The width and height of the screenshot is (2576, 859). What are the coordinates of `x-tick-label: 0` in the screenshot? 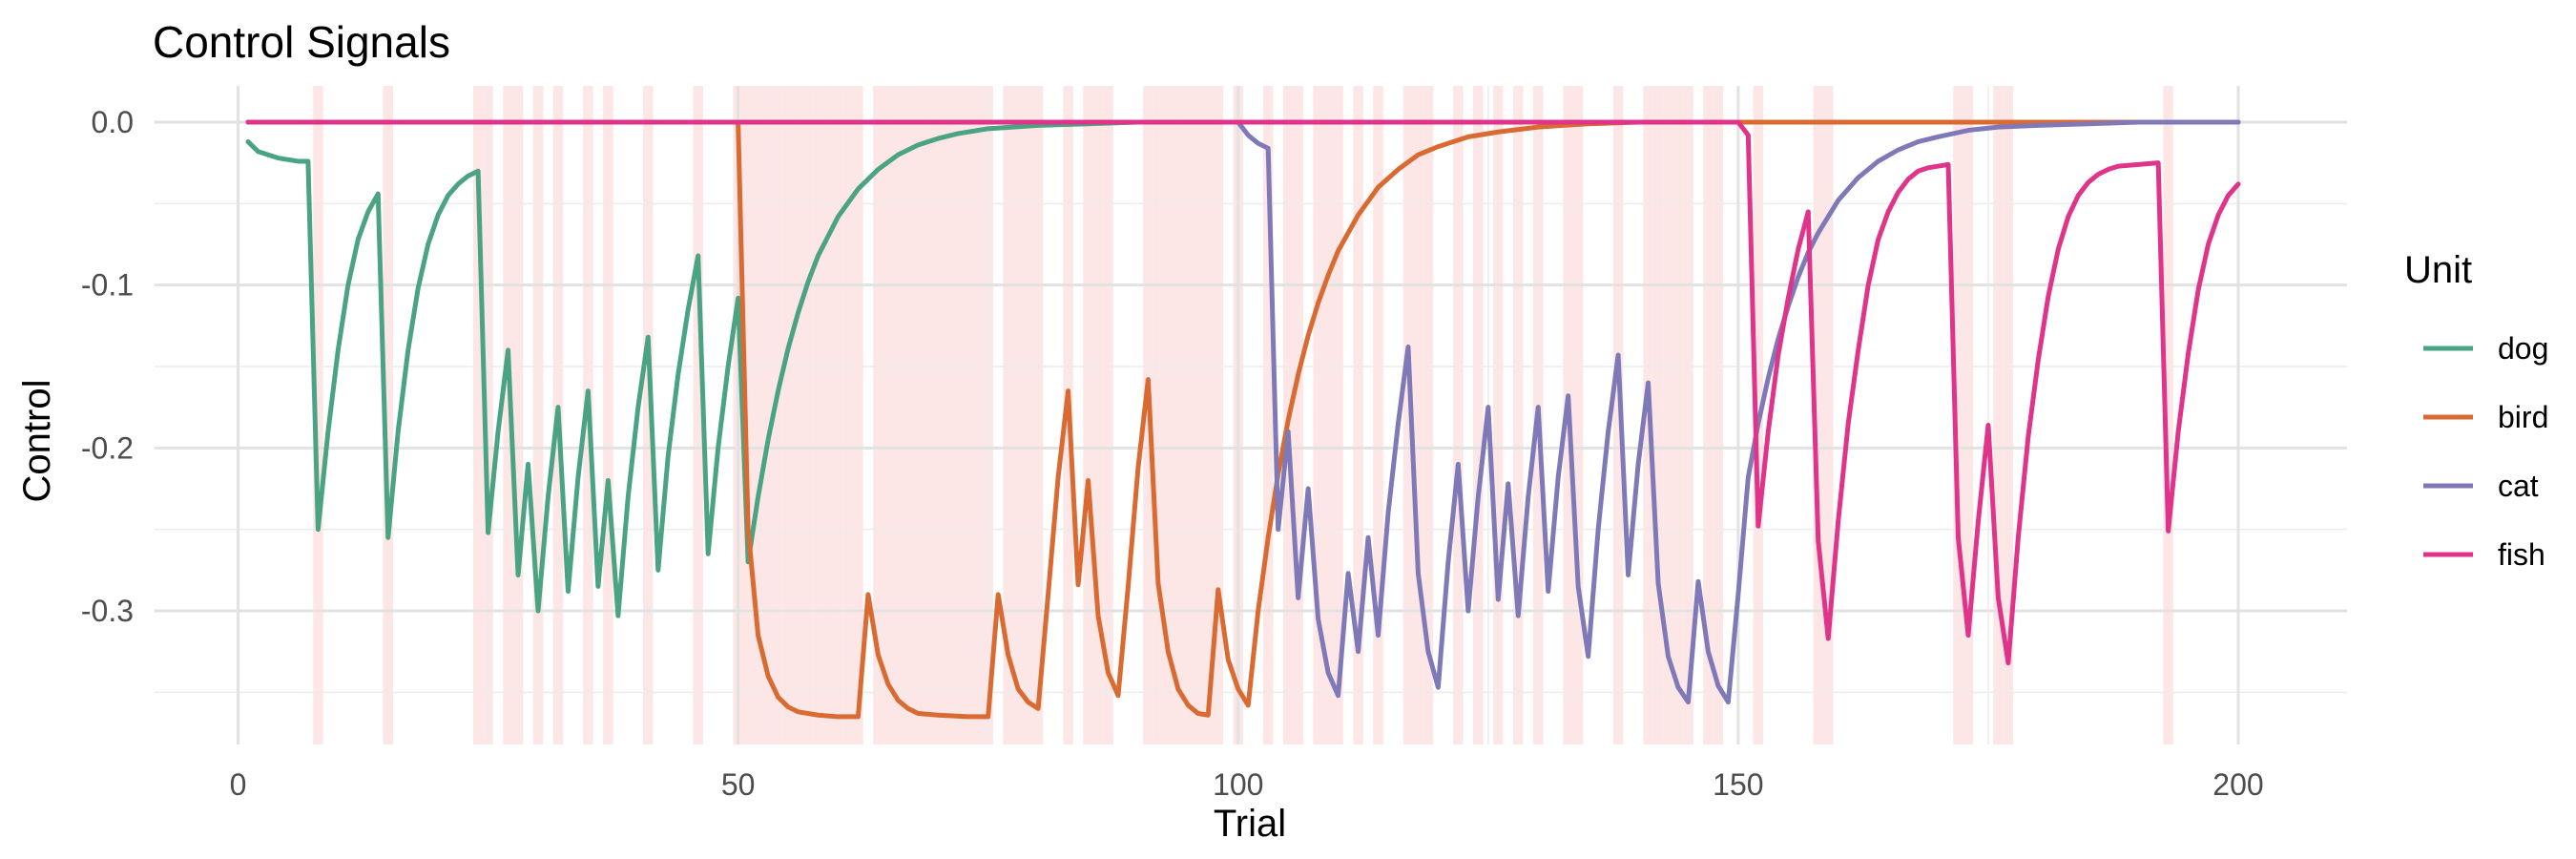 It's located at (238, 784).